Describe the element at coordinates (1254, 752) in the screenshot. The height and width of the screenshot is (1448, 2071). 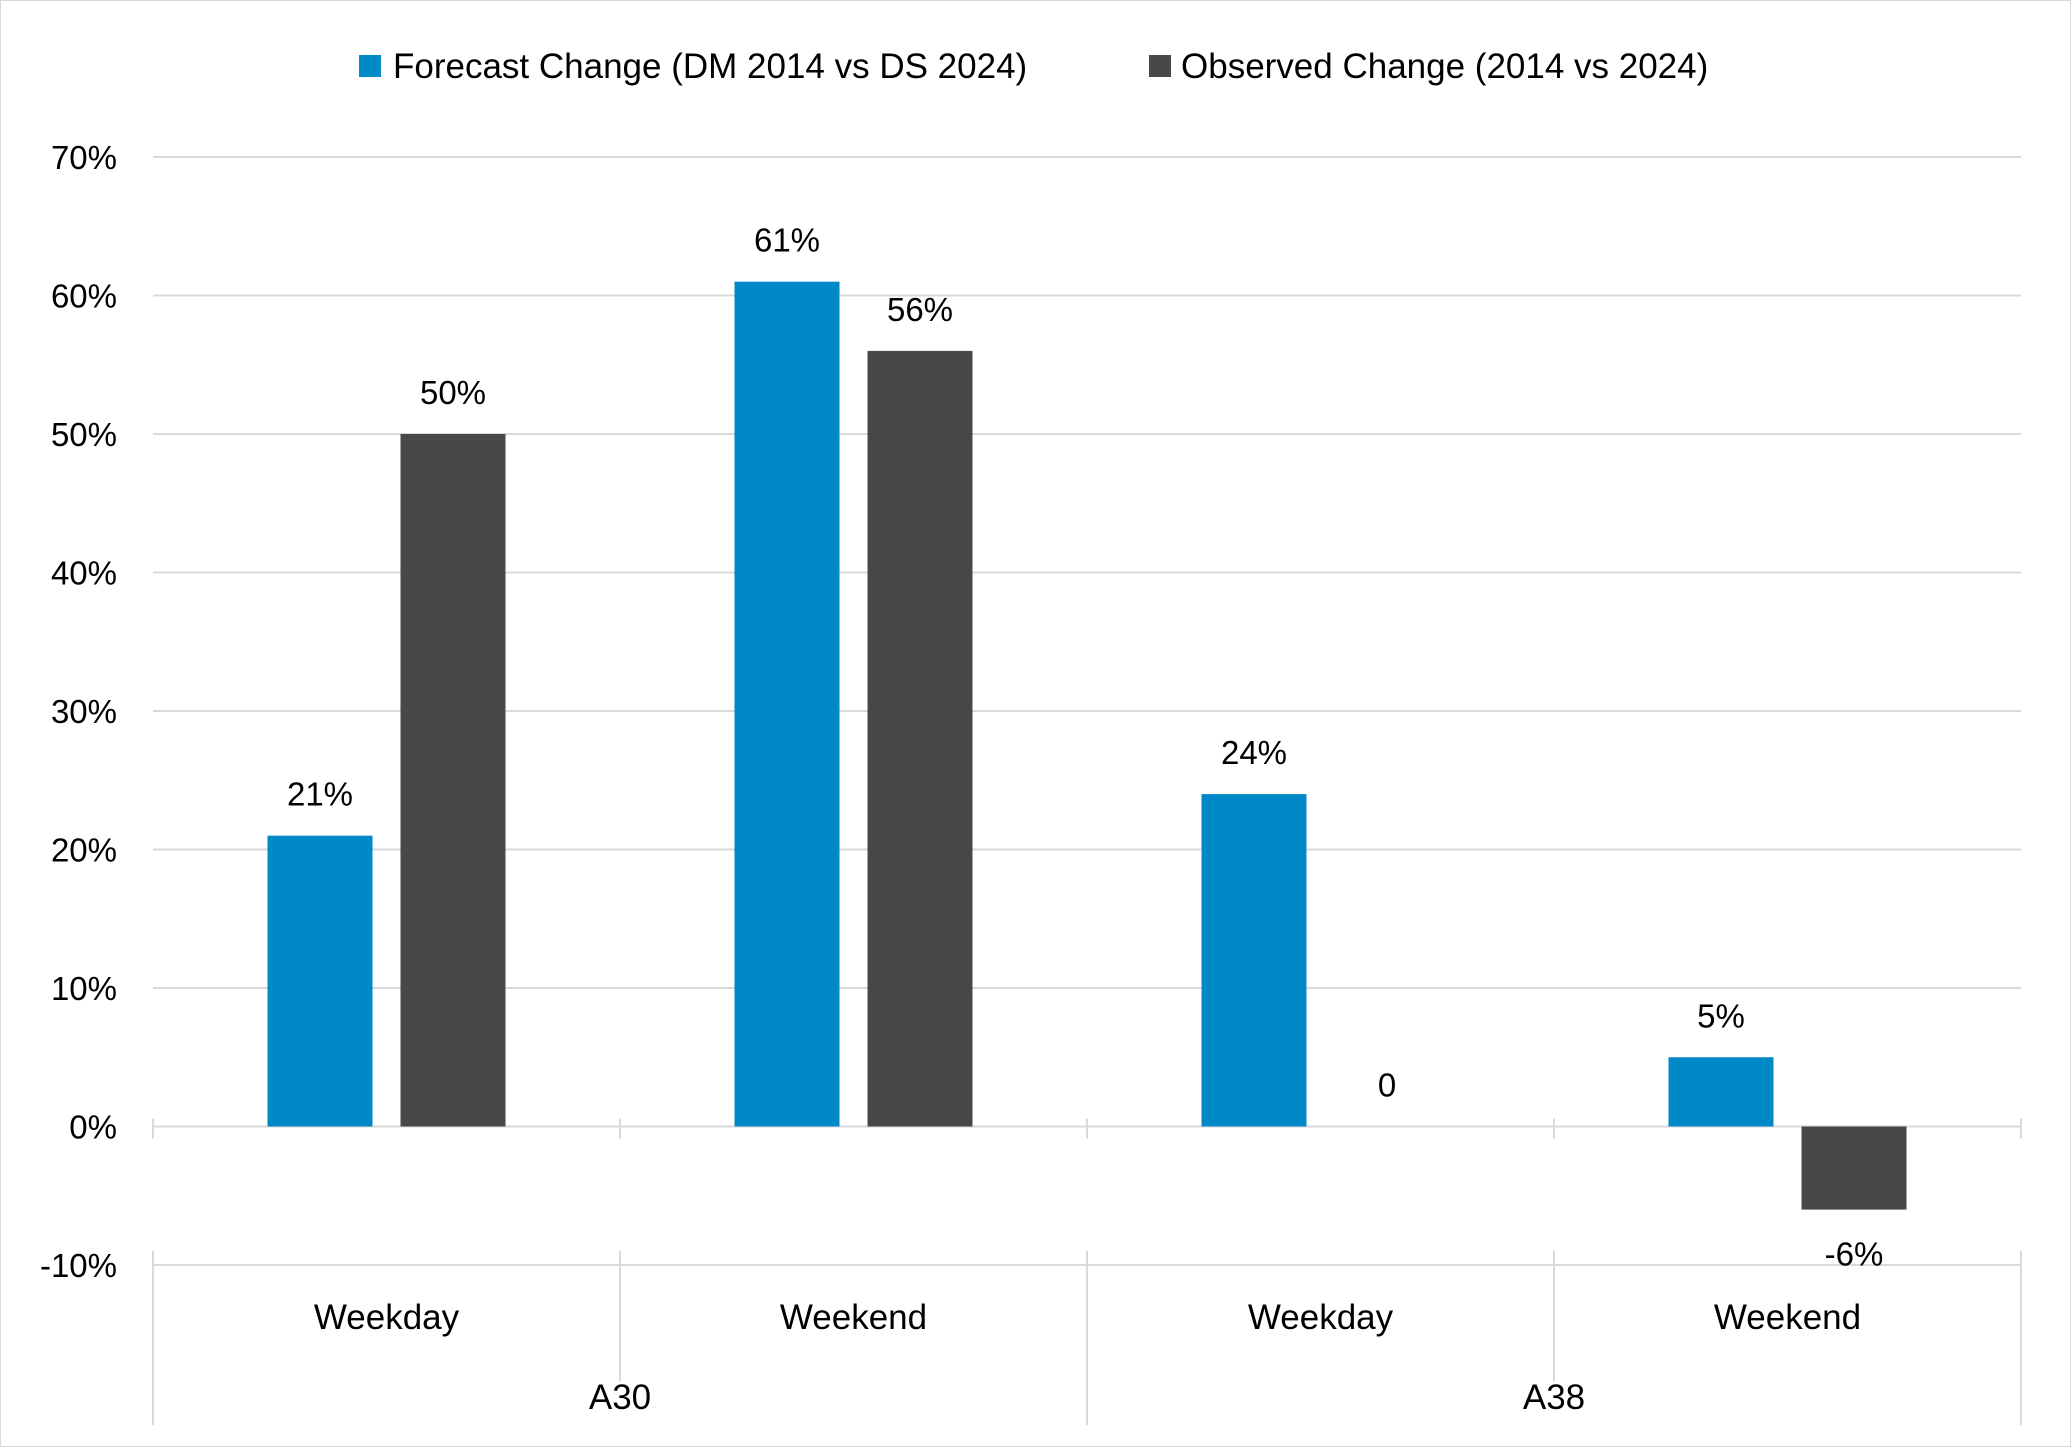
I see `data-label: 24%` at that location.